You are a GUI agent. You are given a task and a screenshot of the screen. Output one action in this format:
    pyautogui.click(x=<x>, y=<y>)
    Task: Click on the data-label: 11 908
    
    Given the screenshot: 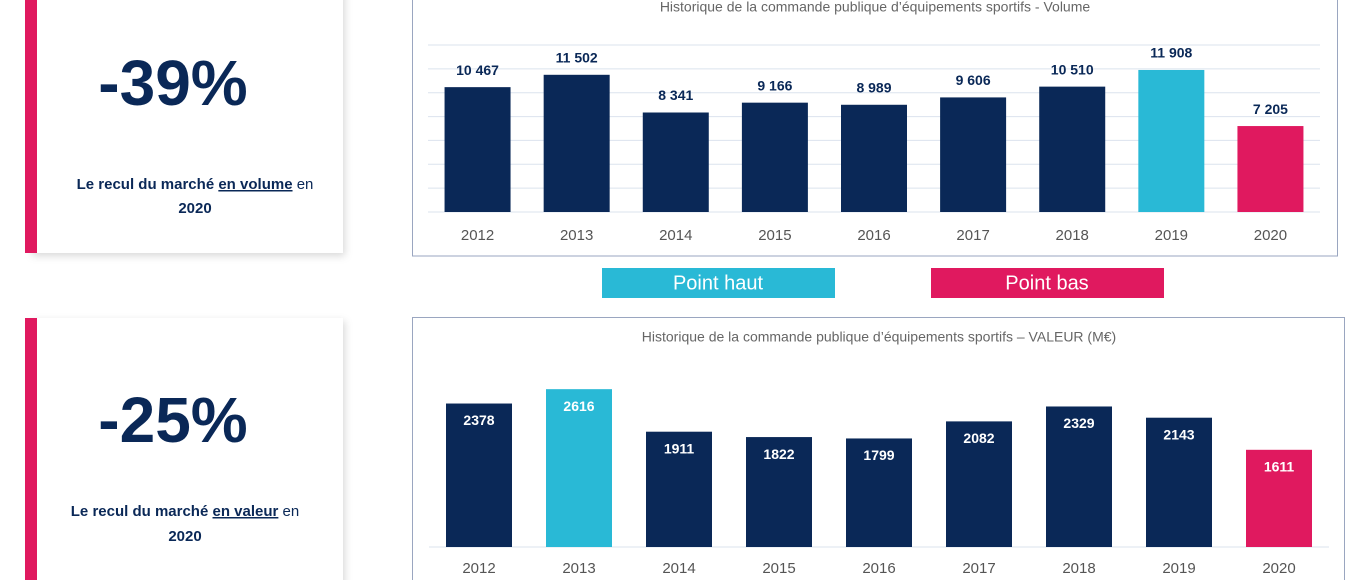 What is the action you would take?
    pyautogui.click(x=1171, y=53)
    